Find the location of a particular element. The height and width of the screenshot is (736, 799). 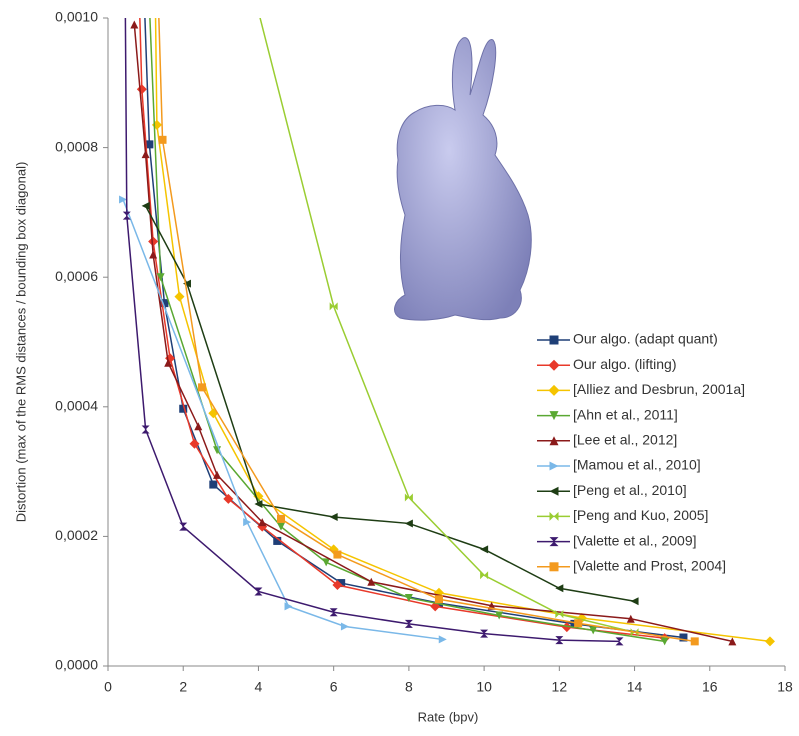

y-tick-label: 0,0000 is located at coordinates (76, 665).